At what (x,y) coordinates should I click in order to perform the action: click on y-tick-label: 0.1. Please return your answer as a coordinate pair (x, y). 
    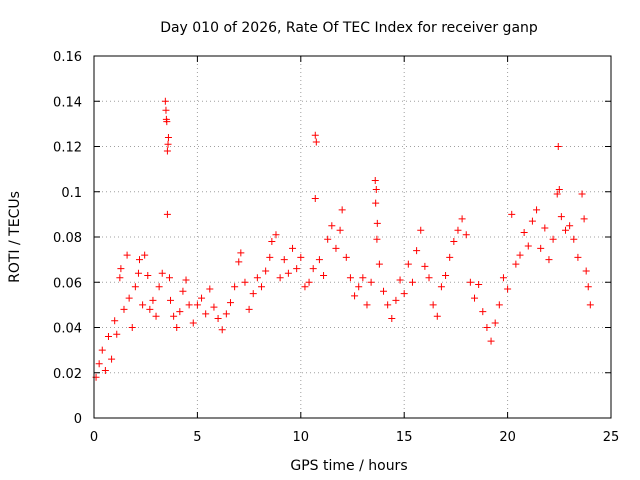
    Looking at the image, I should click on (71, 193).